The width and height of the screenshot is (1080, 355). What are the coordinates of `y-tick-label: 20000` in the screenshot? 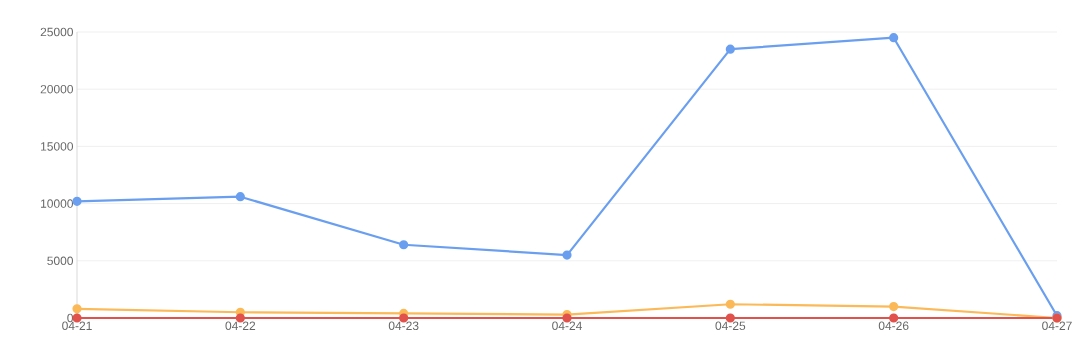 It's located at (57, 89).